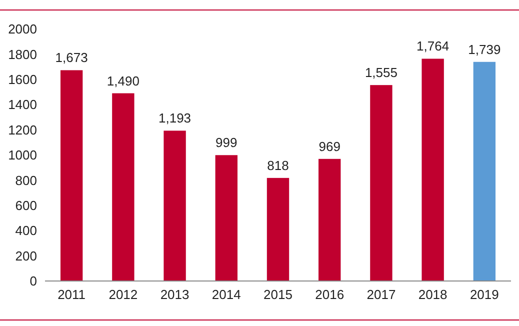 Image resolution: width=519 pixels, height=326 pixels. Describe the element at coordinates (227, 142) in the screenshot. I see `data-label: 999` at that location.